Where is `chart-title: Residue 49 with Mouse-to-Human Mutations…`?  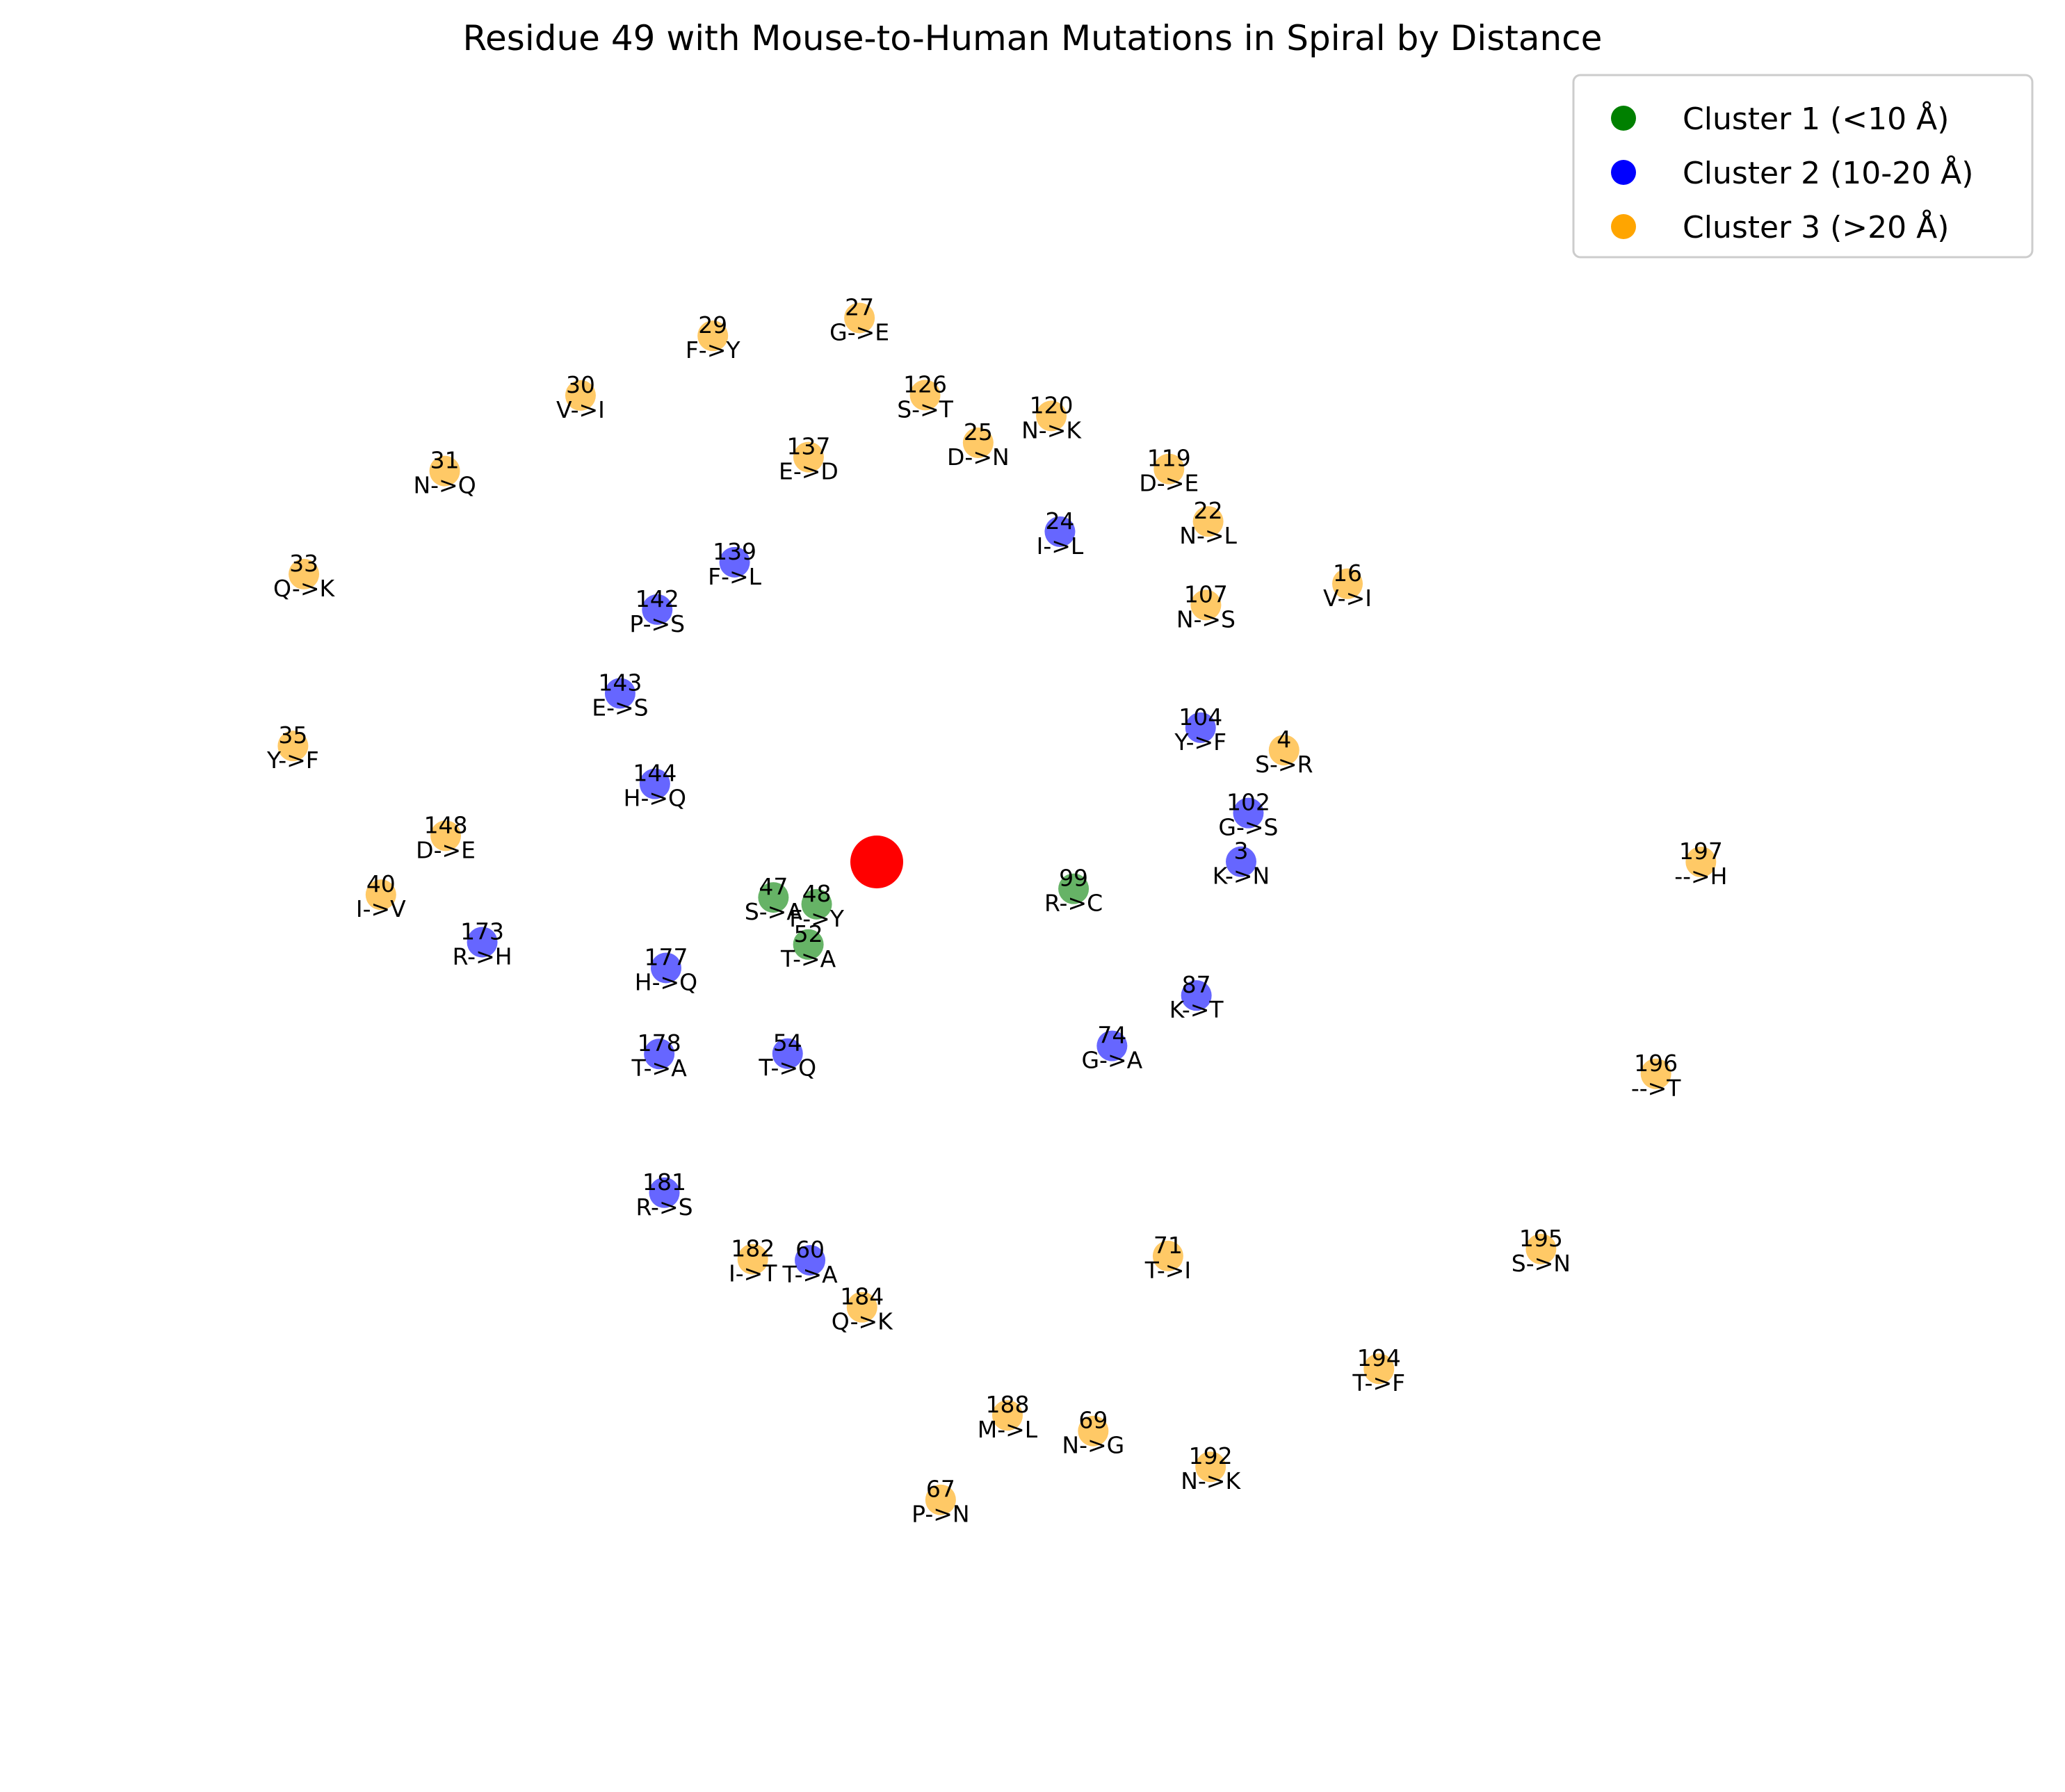 chart-title: Residue 49 with Mouse-to-Human Mutations… is located at coordinates (1033, 38).